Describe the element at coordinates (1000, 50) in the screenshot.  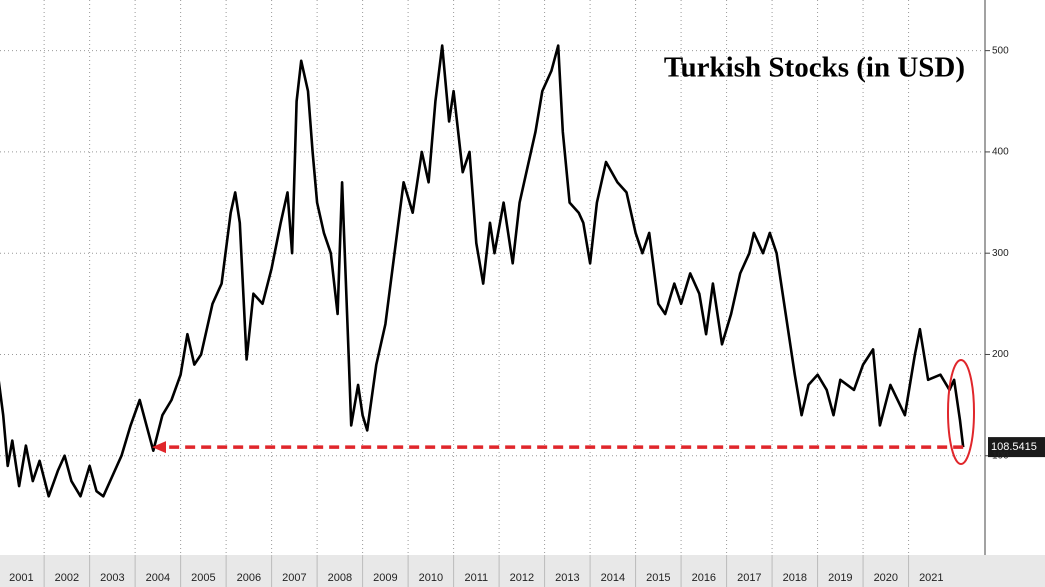
I see `y-tick-label: 500` at that location.